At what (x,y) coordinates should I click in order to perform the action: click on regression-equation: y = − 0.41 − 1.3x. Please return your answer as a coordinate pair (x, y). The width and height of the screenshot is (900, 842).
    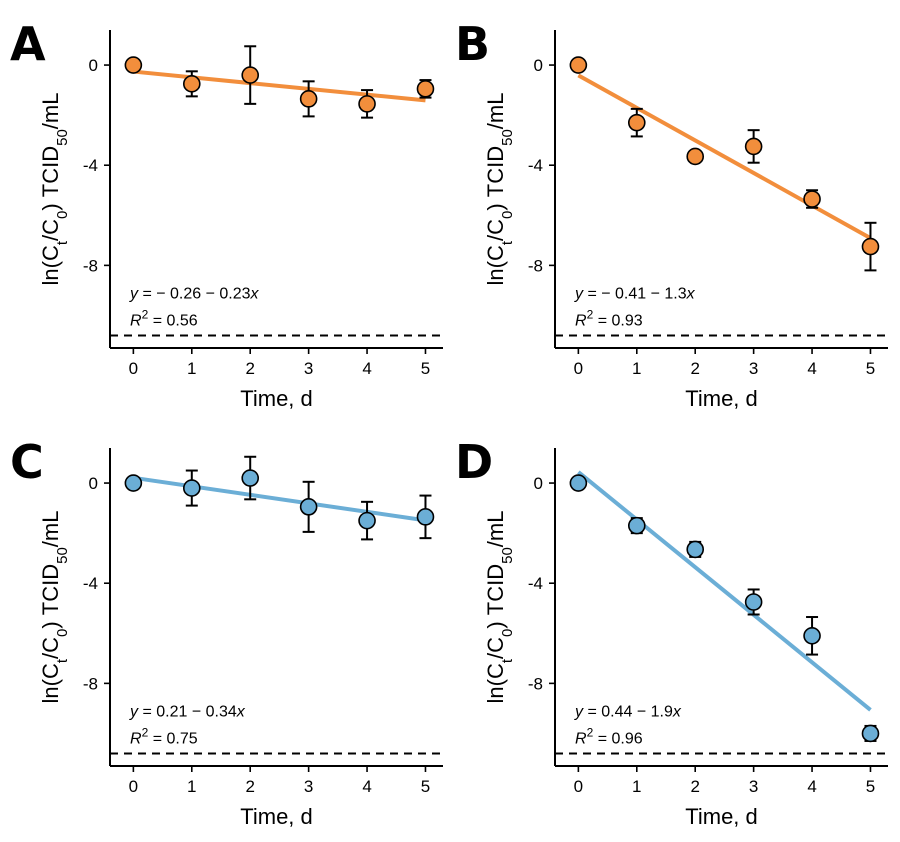
    Looking at the image, I should click on (635, 293).